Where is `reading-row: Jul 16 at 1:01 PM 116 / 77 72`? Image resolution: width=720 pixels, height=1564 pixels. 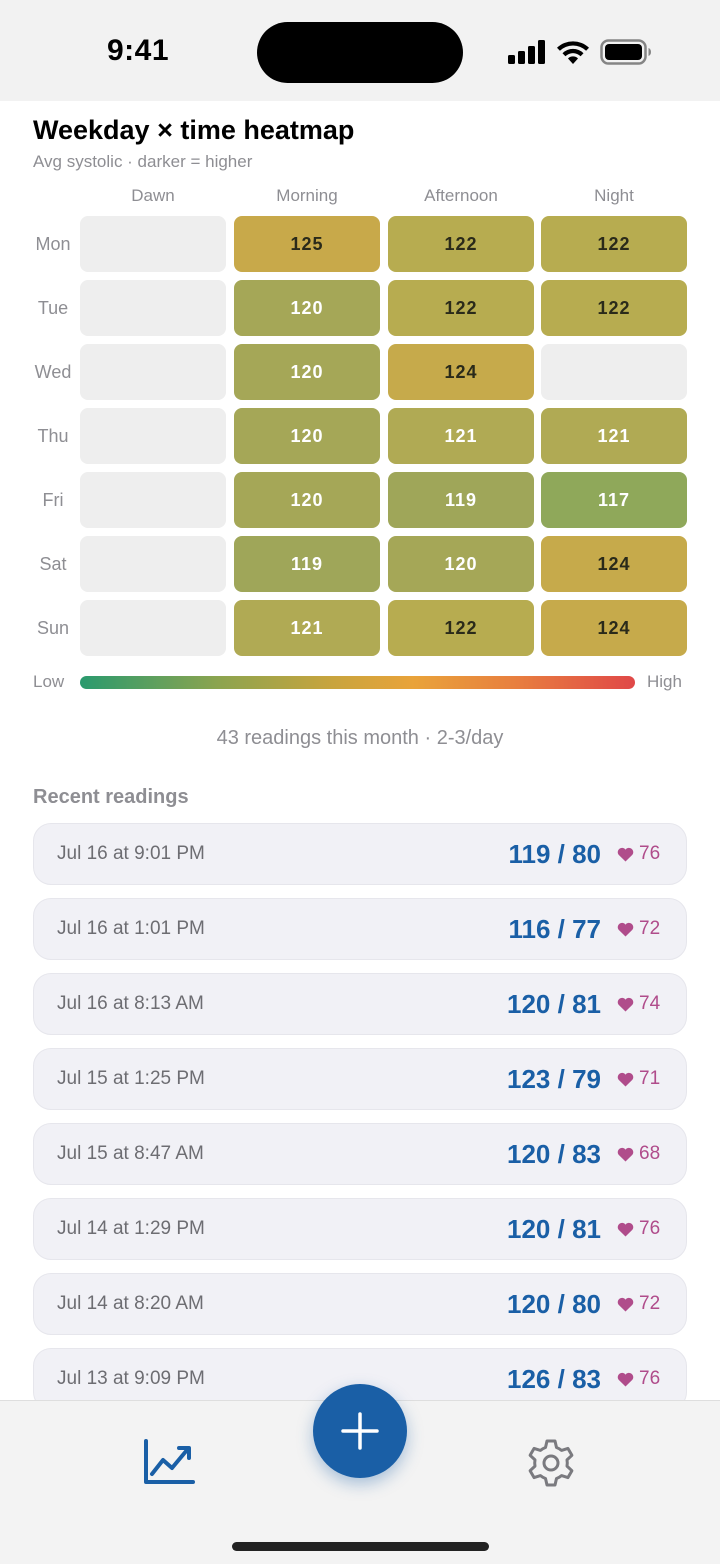 reading-row: Jul 16 at 1:01 PM 116 / 77 72 is located at coordinates (360, 929).